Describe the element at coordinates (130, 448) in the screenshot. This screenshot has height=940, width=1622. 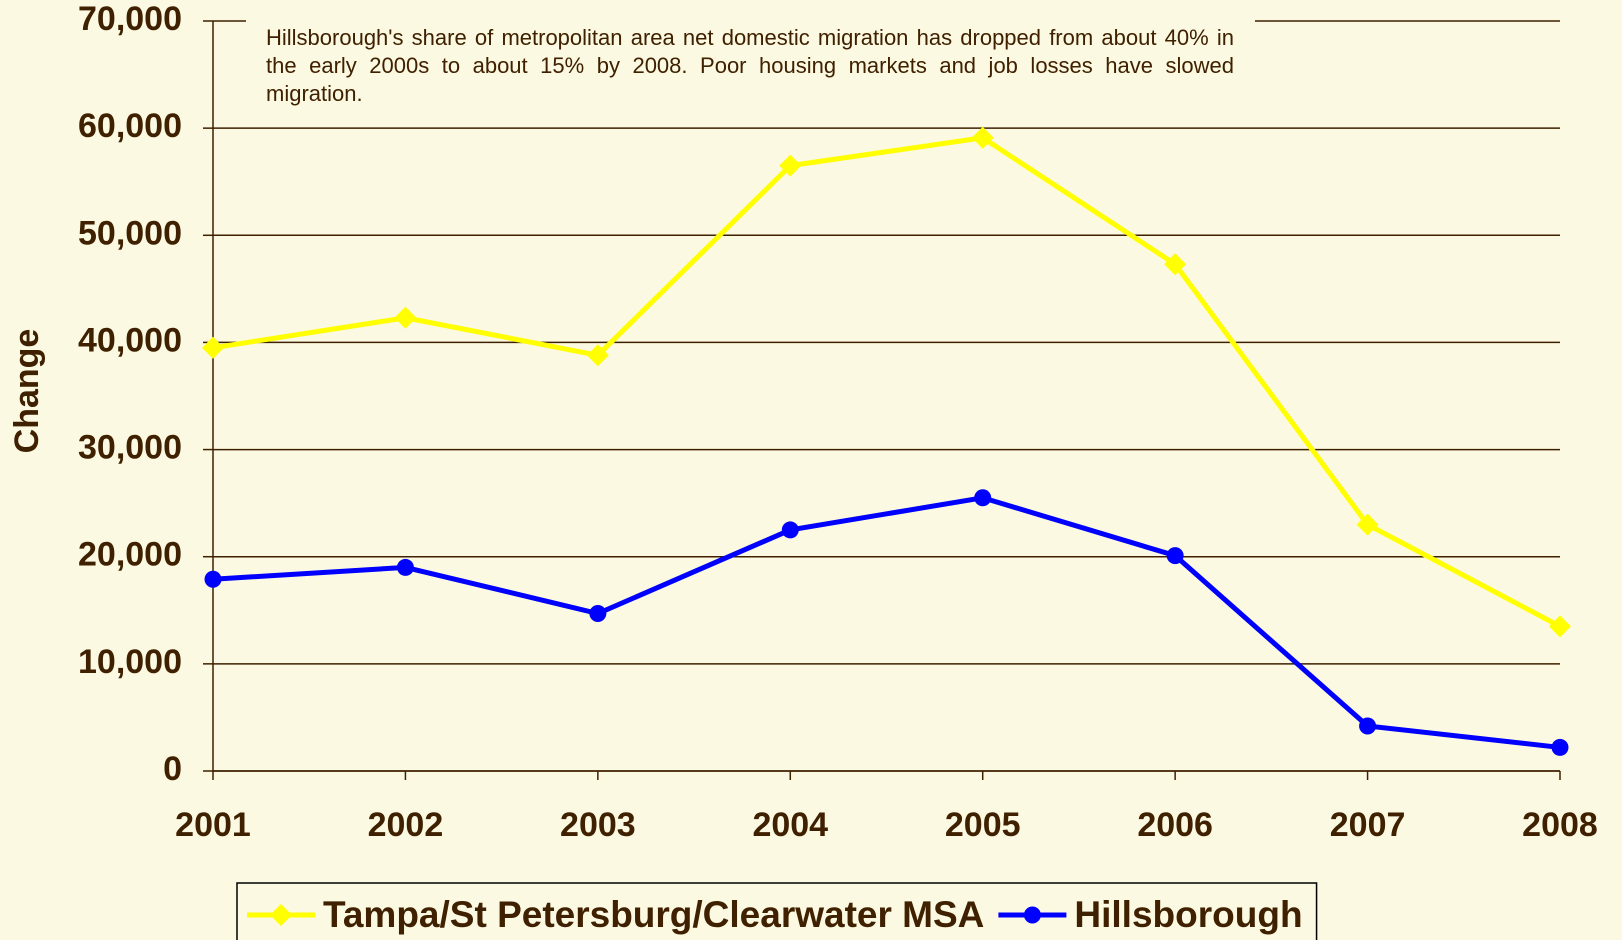
I see `y-tick-label: 30,000` at that location.